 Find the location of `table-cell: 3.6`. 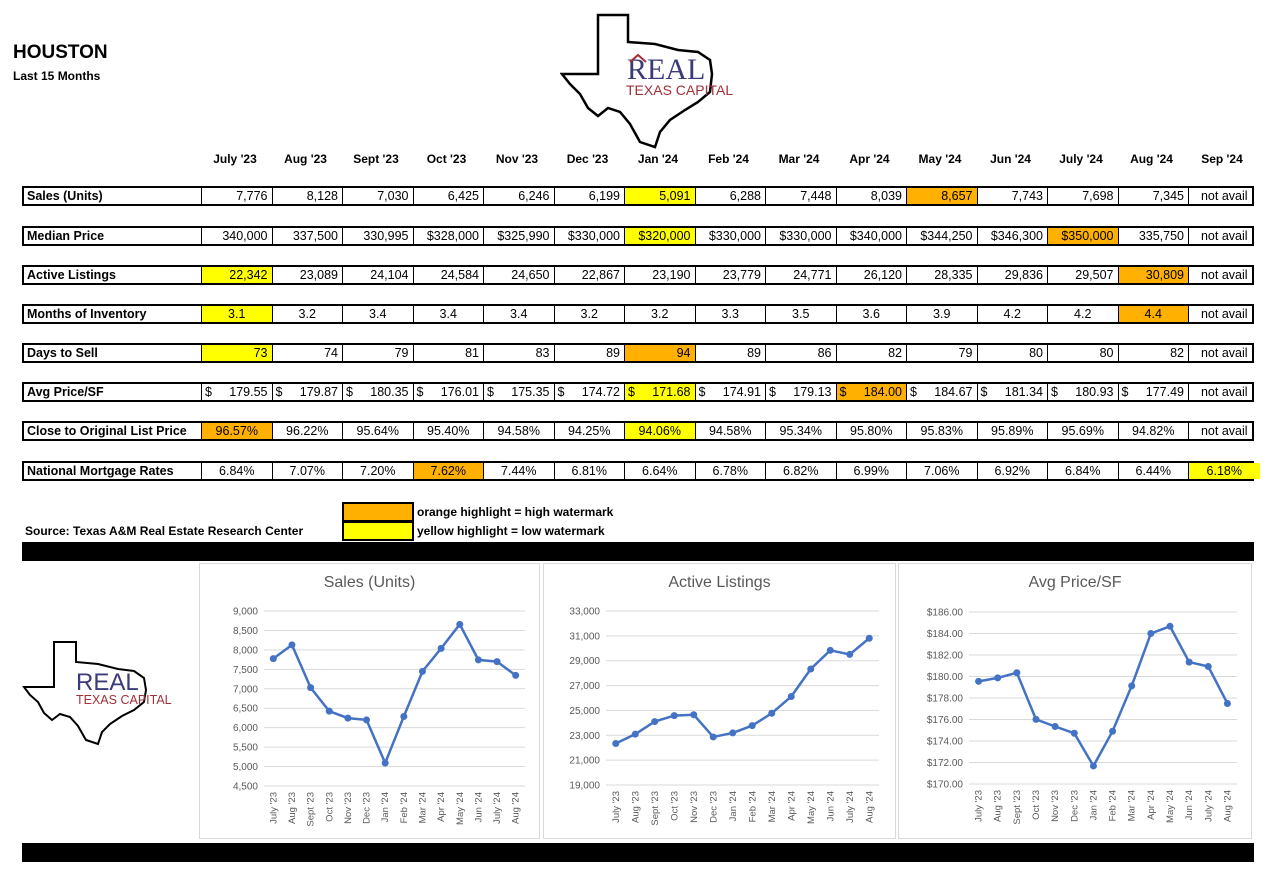

table-cell: 3.6 is located at coordinates (872, 314).